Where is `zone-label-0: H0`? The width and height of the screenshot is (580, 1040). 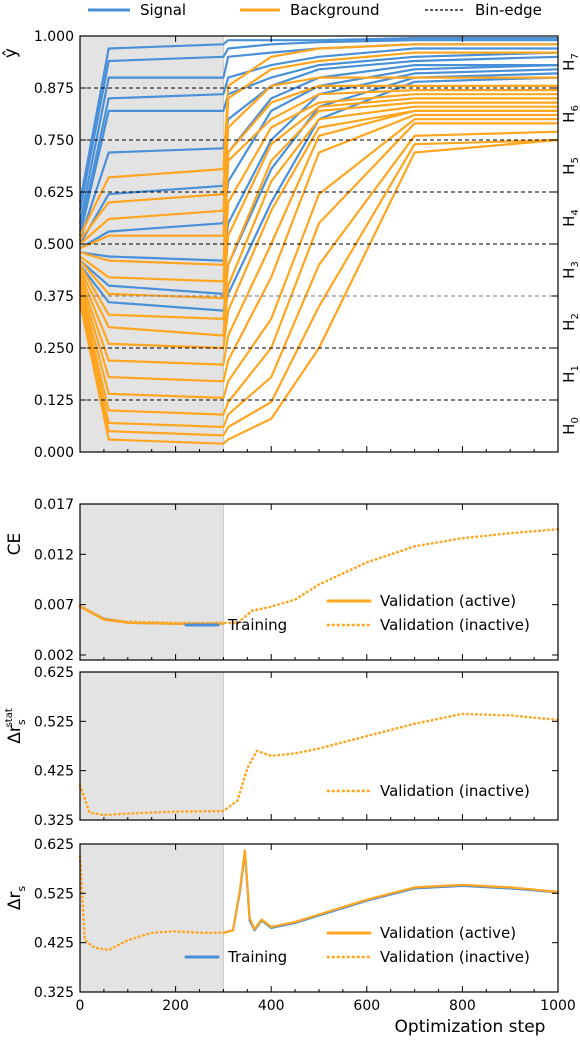
zone-label-0: H0 is located at coordinates (570, 426).